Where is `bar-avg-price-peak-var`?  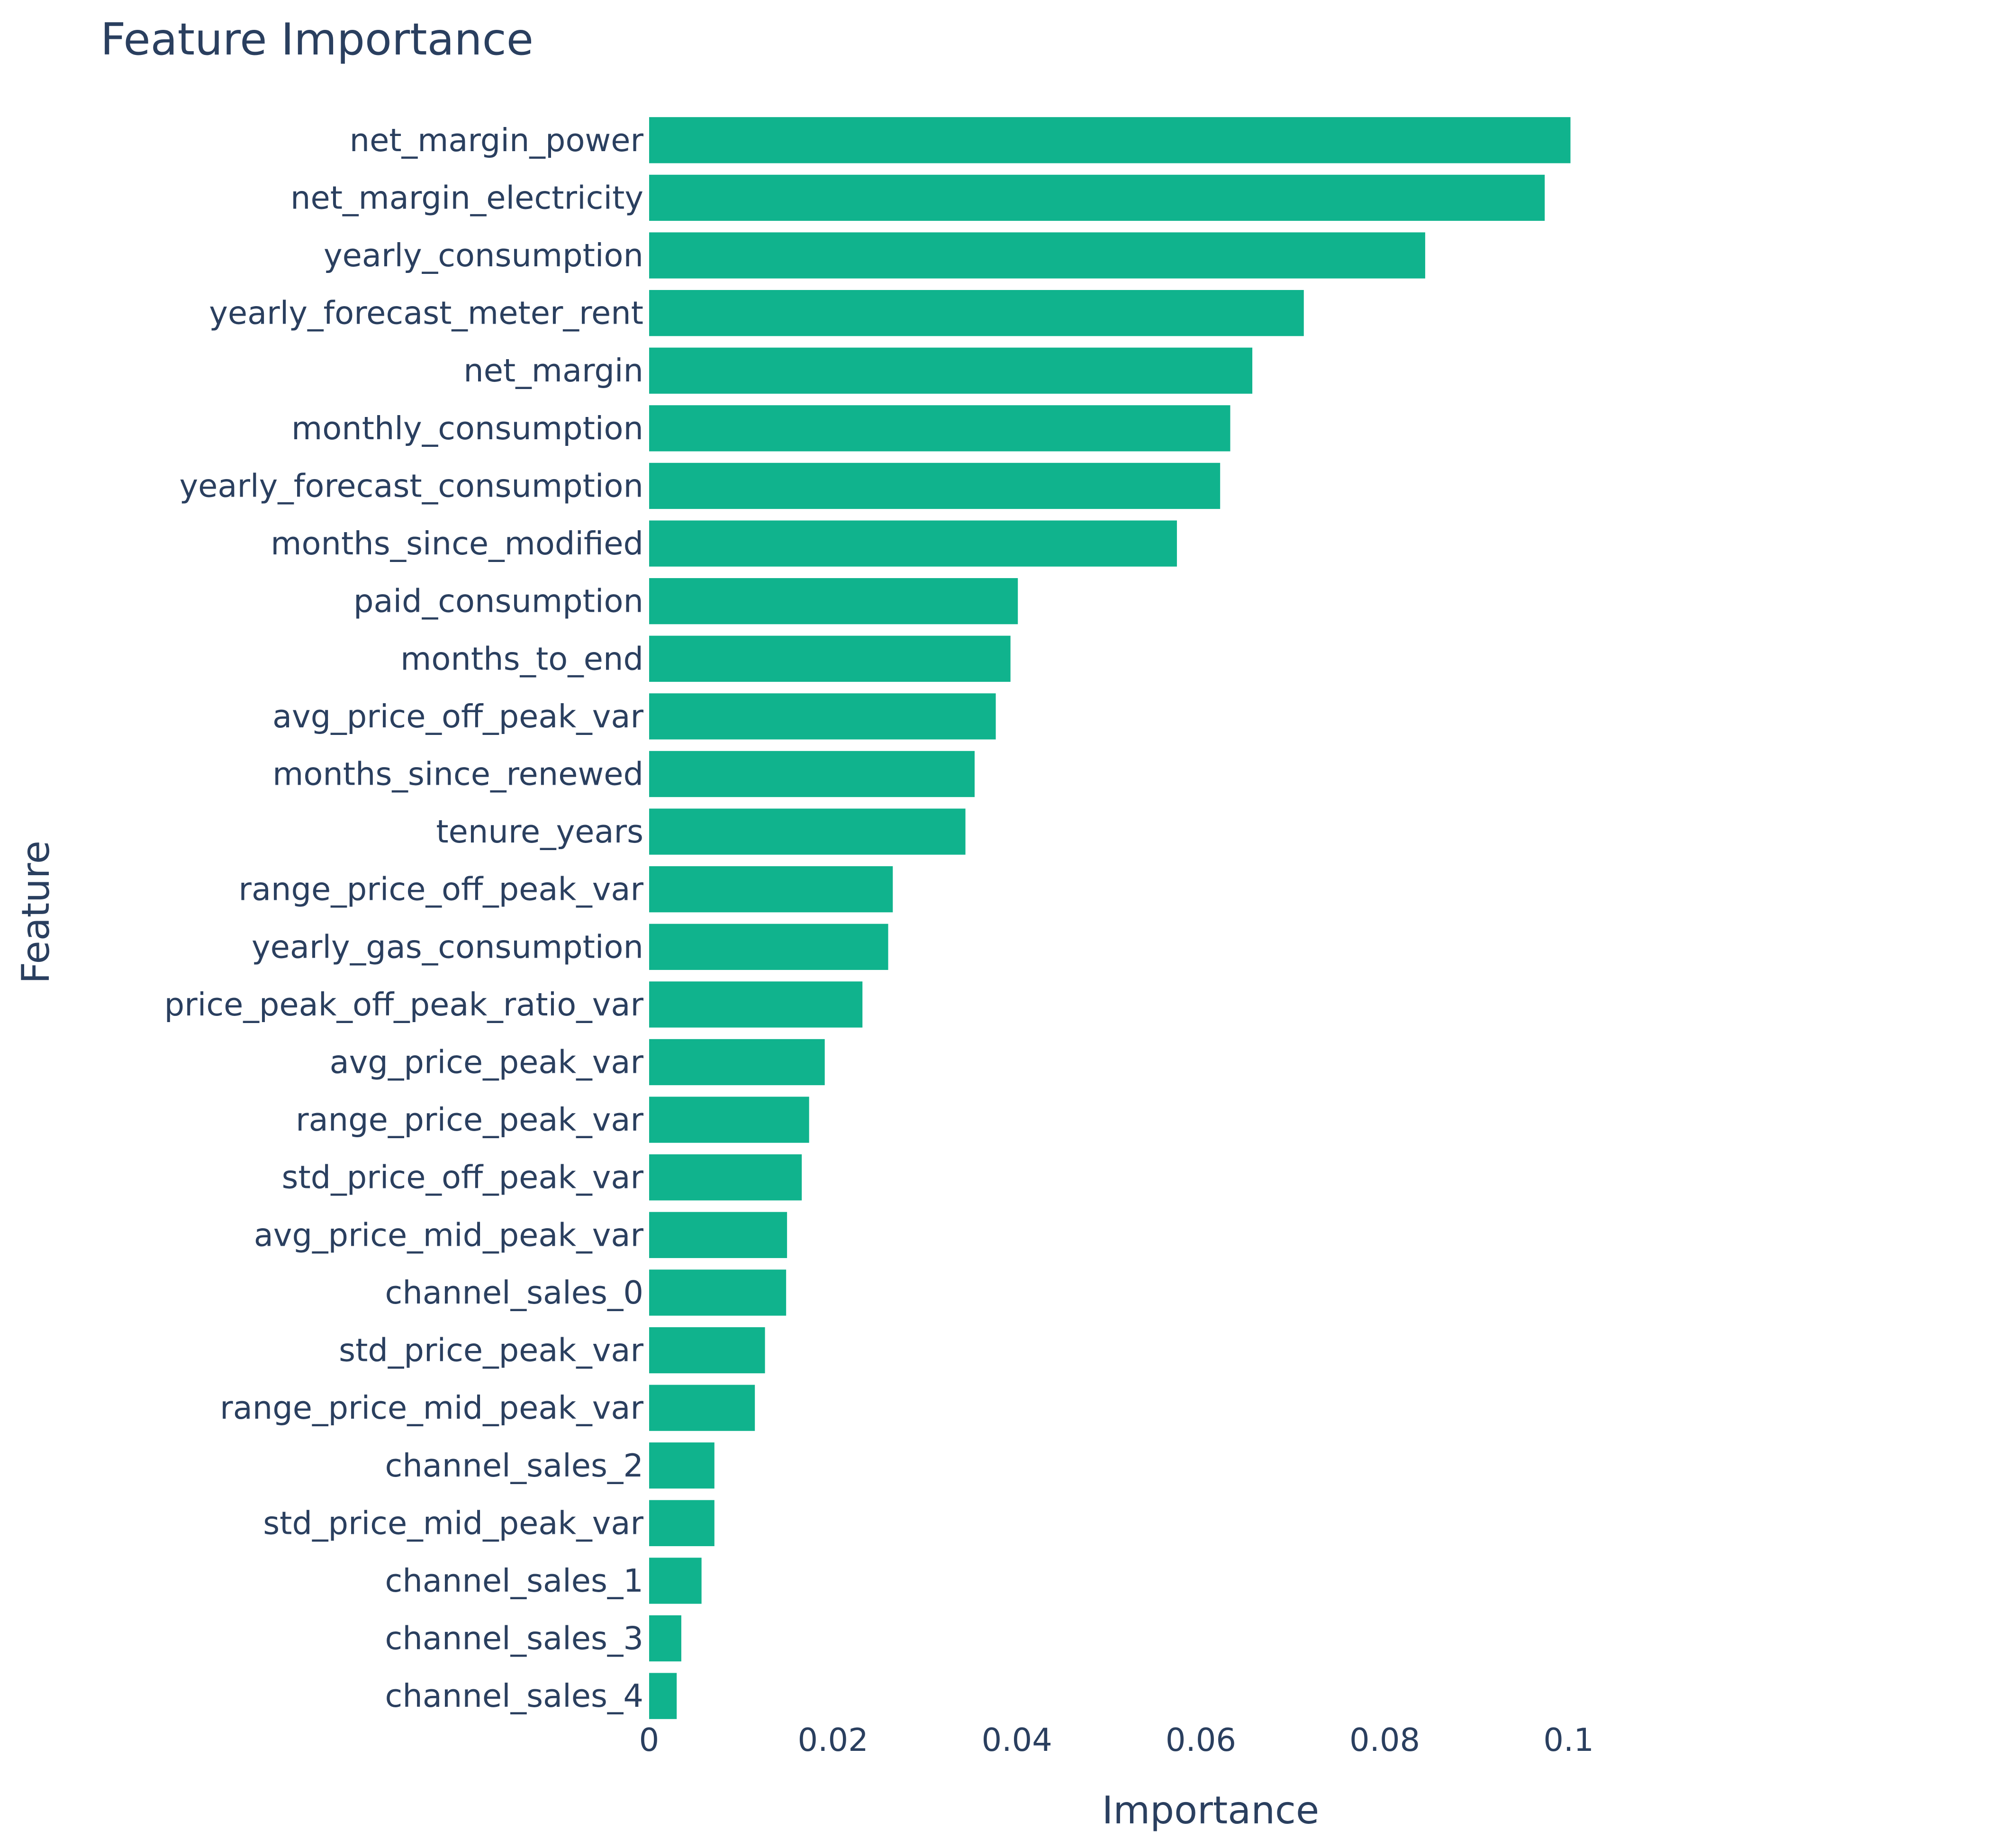 bar-avg-price-peak-var is located at coordinates (737, 1062).